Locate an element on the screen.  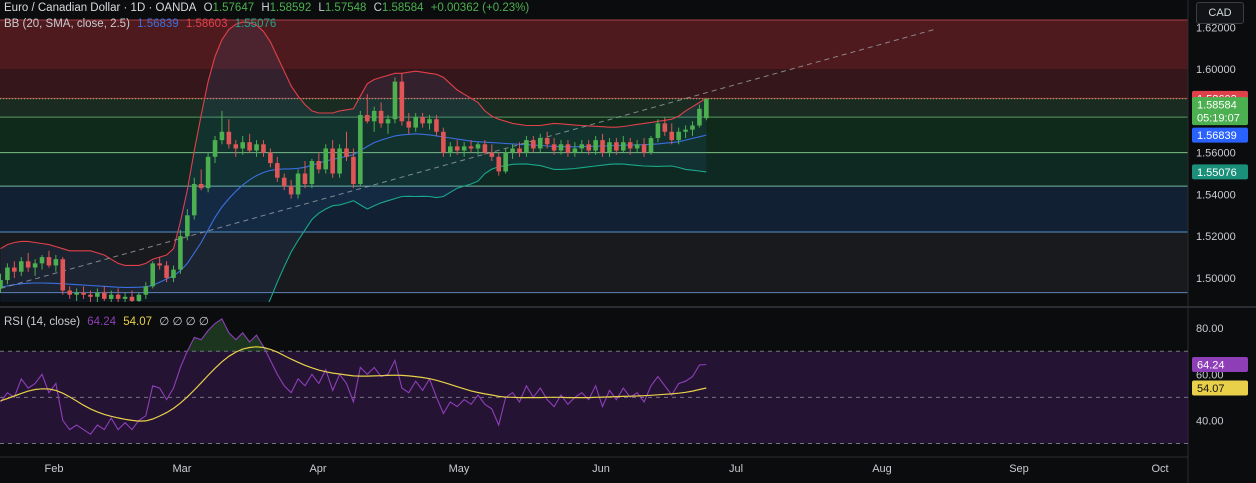
rsi-value-label-box is located at coordinates (1220, 364).